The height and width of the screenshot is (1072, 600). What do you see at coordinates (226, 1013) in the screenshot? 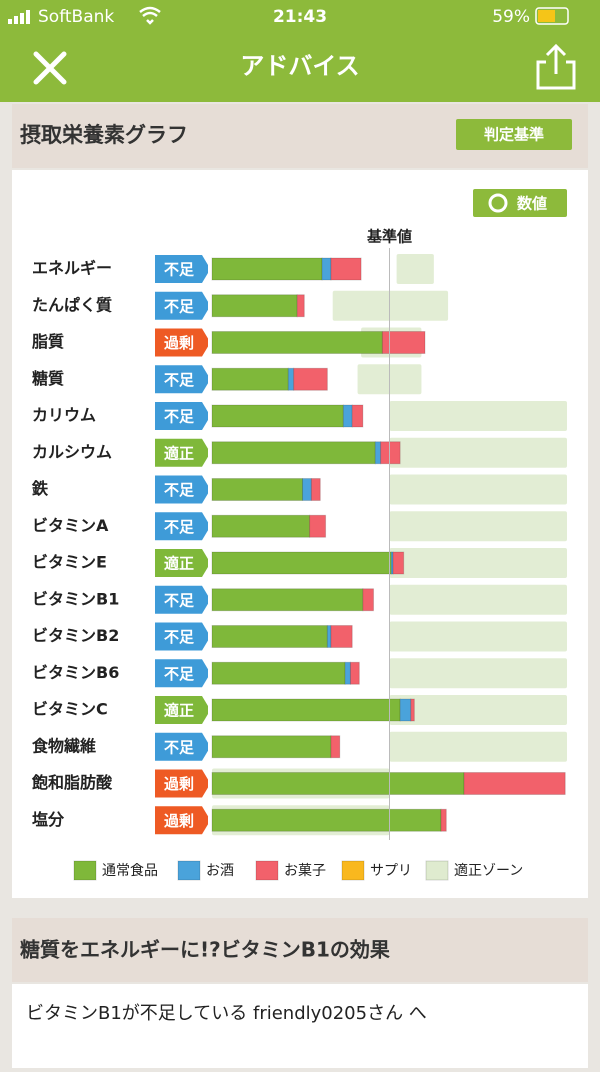
I see `article-subtitle: ビタミンB1が不足している friendly0205さん へ` at bounding box center [226, 1013].